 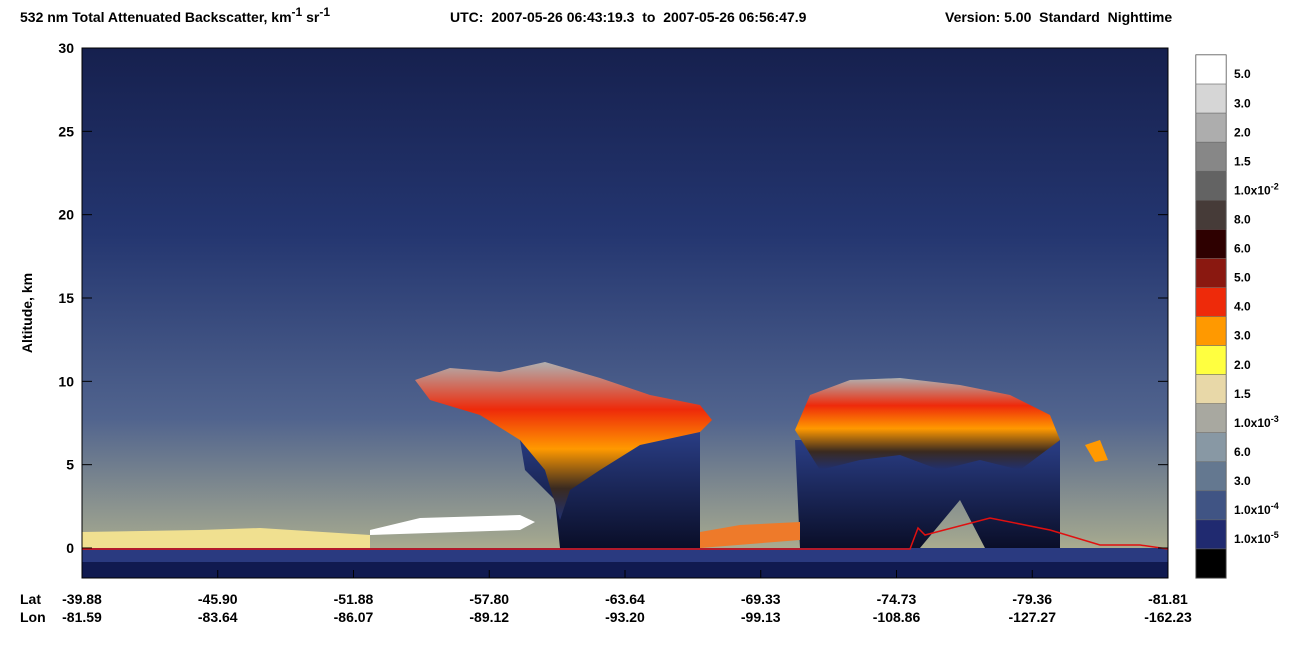 I want to click on colorbar-label-exp: -2, so click(x=1275, y=186).